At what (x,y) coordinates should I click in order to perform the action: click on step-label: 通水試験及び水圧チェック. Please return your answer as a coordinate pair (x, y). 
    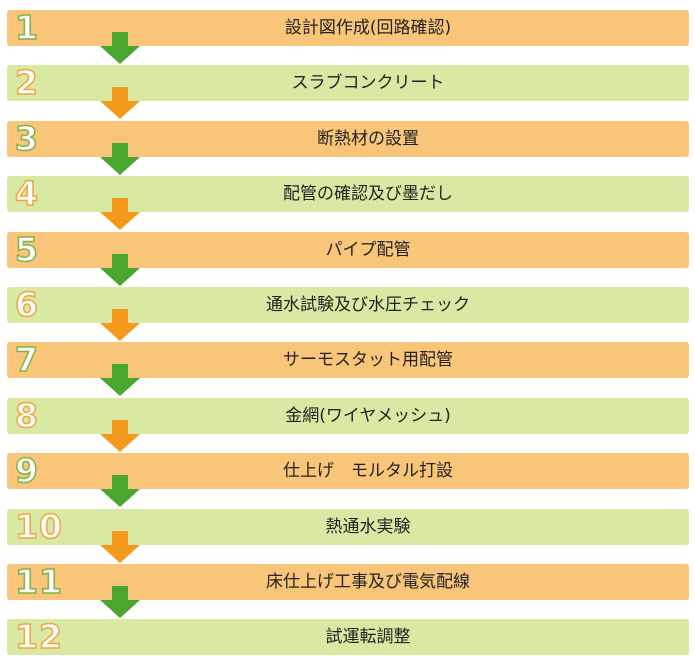
    Looking at the image, I should click on (368, 305).